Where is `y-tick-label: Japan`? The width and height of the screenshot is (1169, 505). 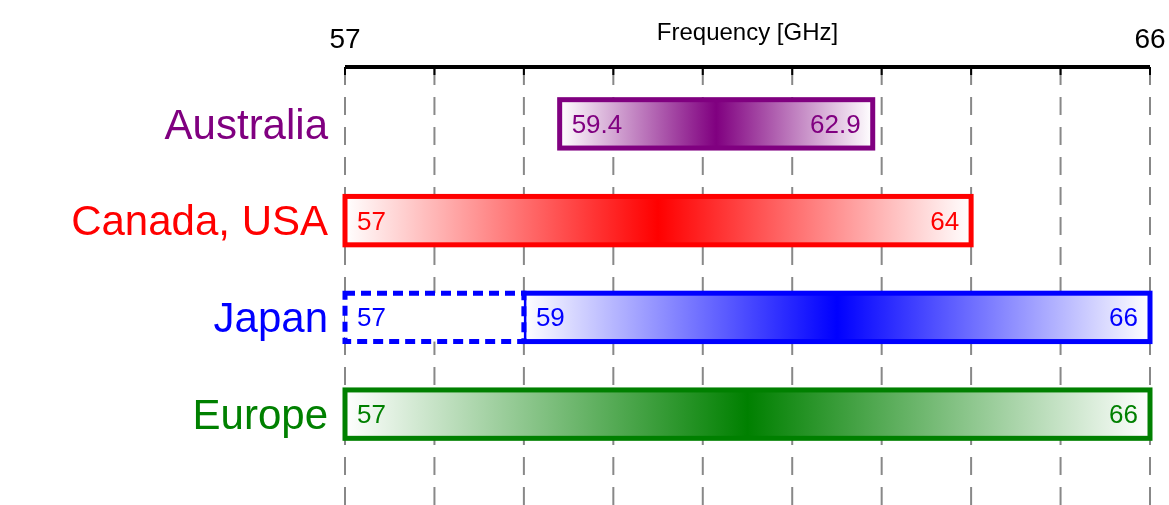 y-tick-label: Japan is located at coordinates (270, 318).